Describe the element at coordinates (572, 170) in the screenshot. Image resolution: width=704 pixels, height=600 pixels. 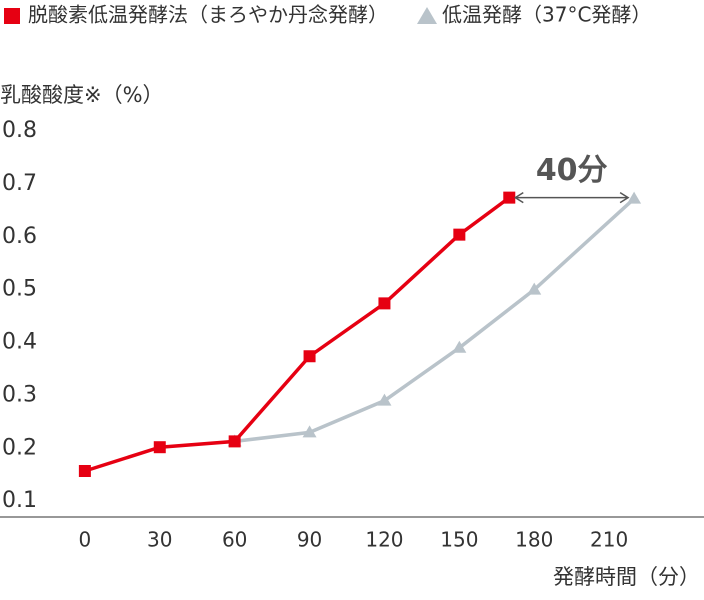
I see `annotation: 40分` at that location.